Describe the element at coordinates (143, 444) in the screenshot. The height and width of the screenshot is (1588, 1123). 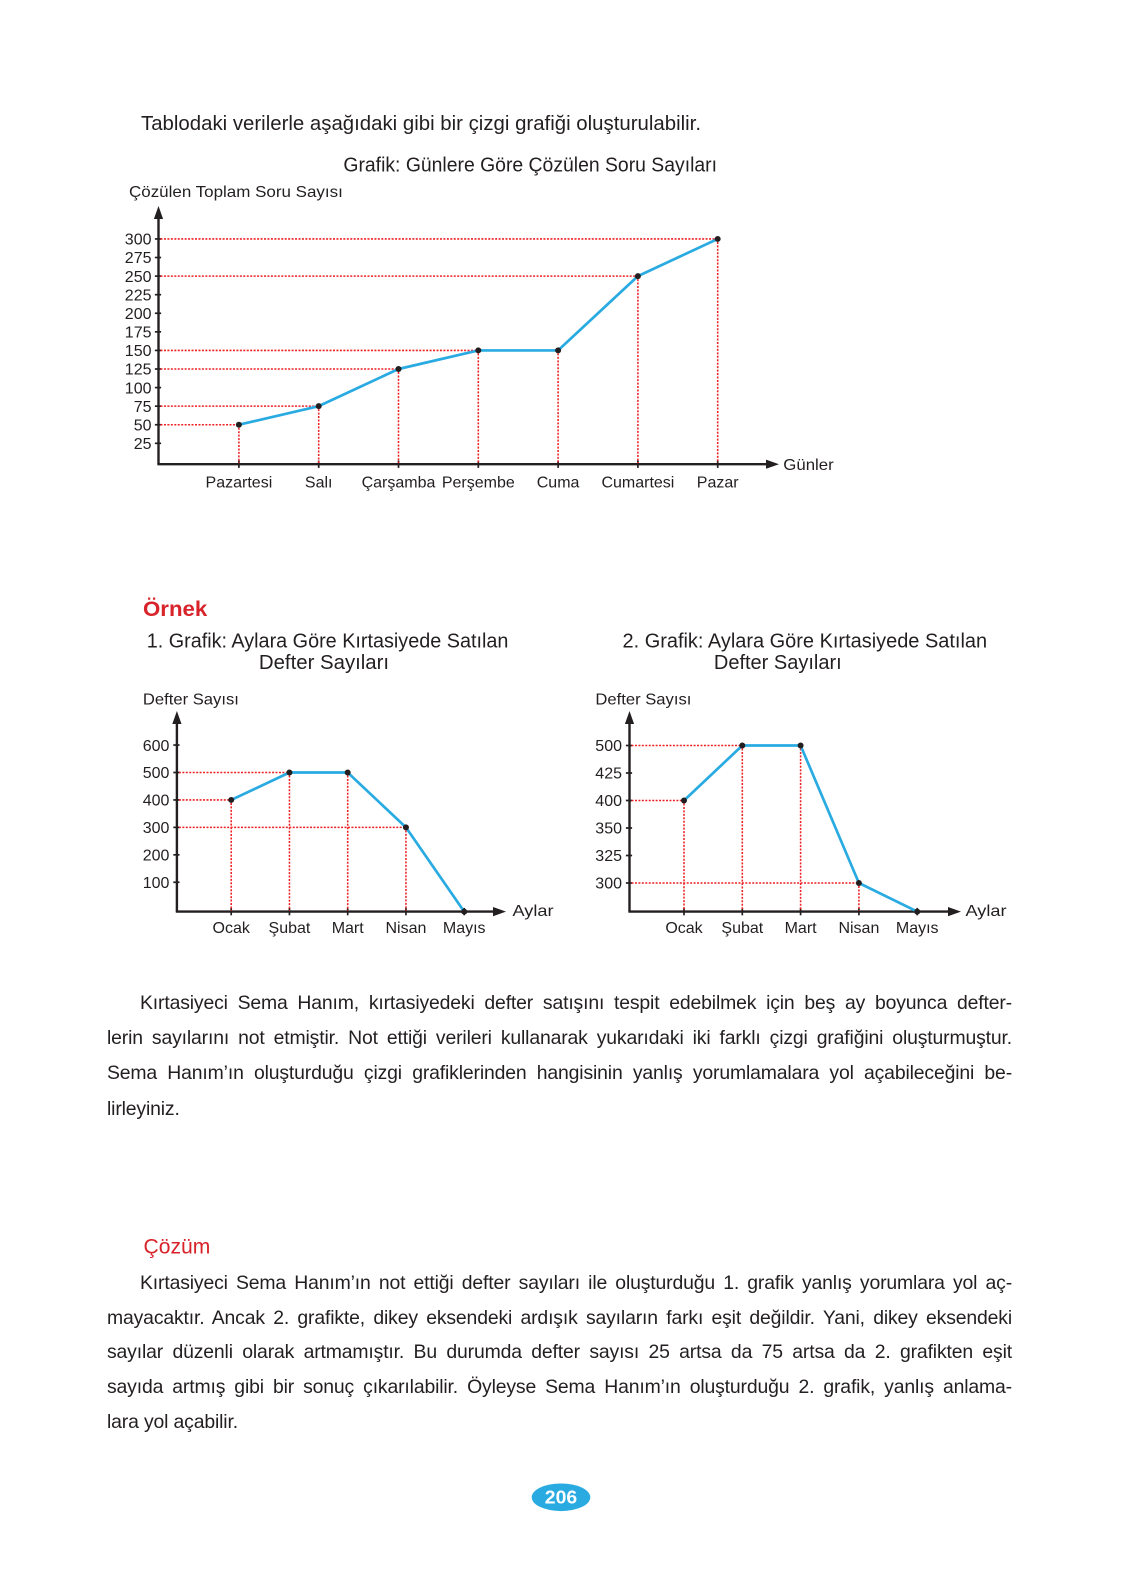
I see `svg-text: 25` at that location.